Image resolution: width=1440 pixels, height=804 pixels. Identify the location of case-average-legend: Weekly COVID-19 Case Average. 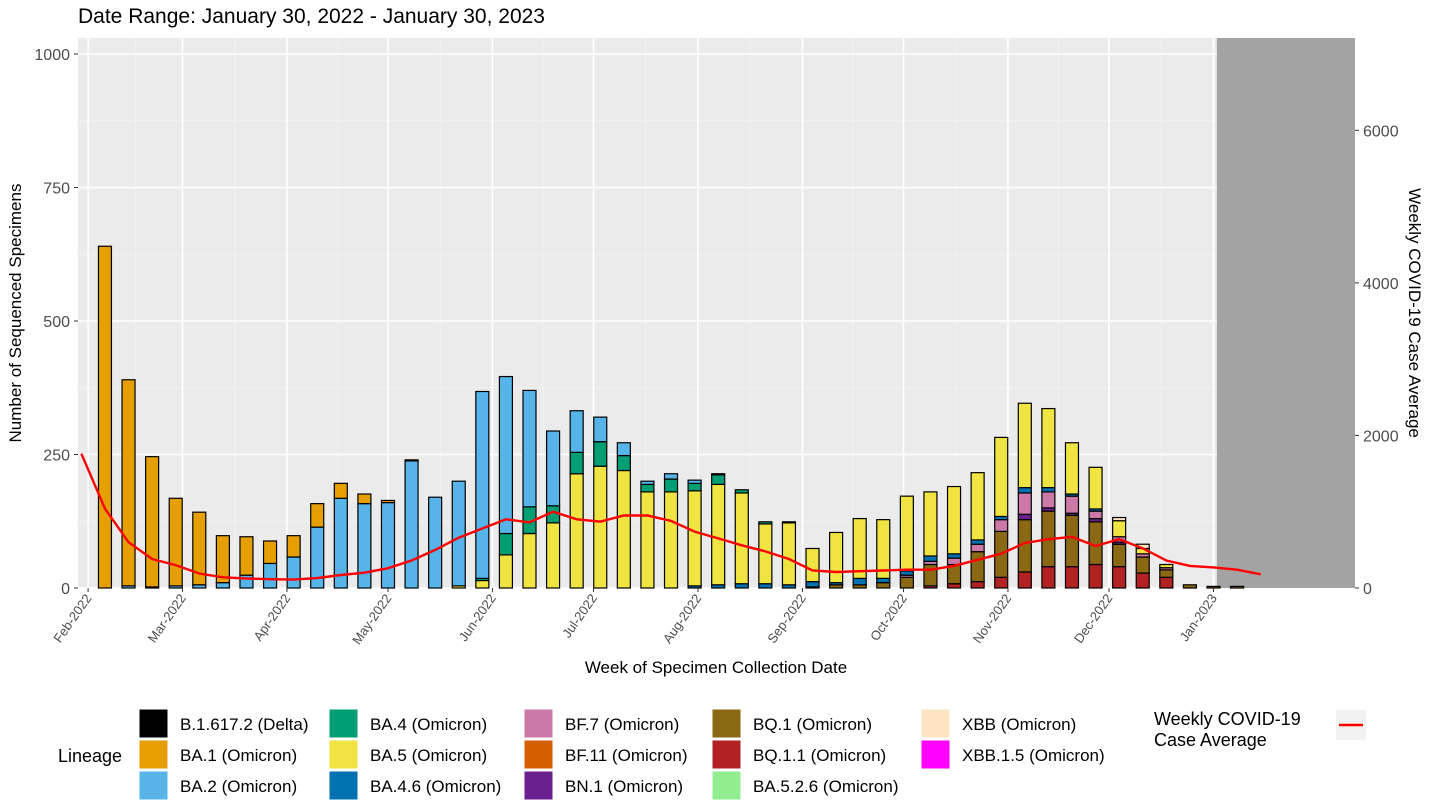
(1260, 729).